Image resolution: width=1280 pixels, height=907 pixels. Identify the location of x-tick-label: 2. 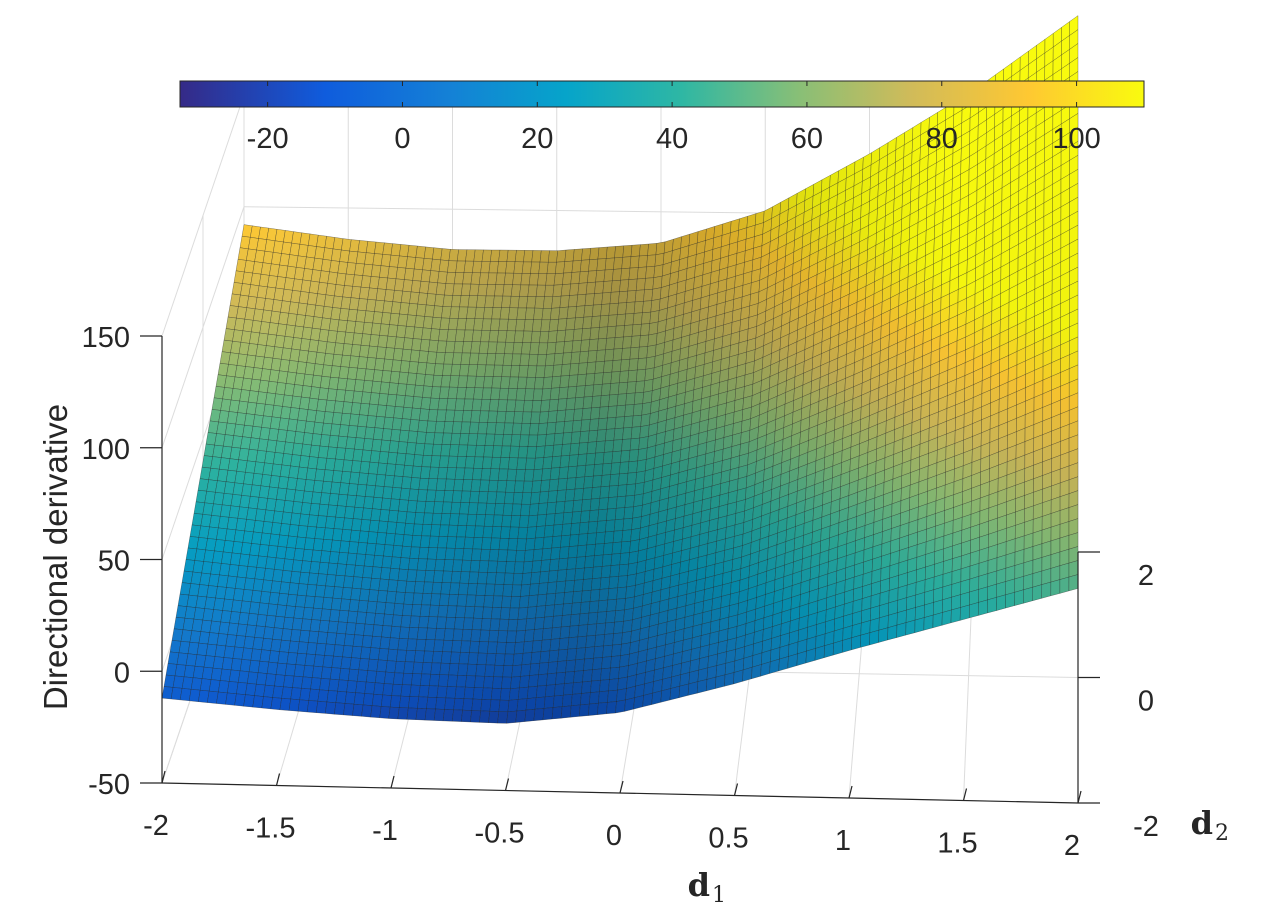
(1072, 846).